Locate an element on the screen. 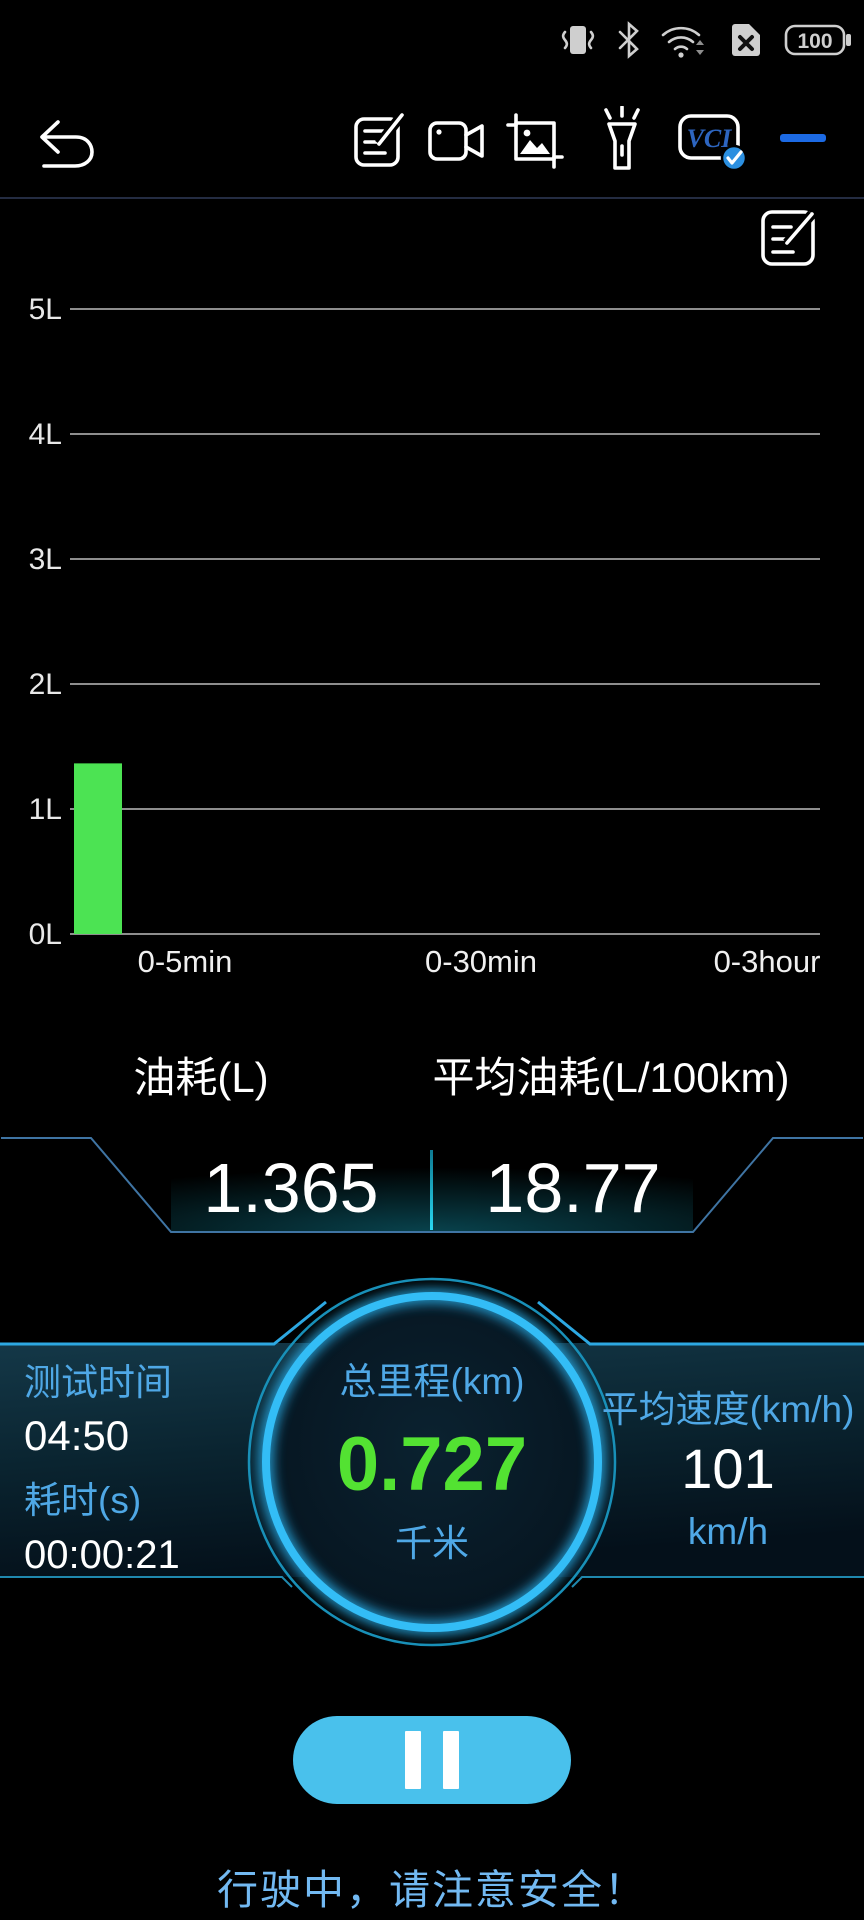 The height and width of the screenshot is (1920, 864). svg-text: 3L is located at coordinates (45, 559).